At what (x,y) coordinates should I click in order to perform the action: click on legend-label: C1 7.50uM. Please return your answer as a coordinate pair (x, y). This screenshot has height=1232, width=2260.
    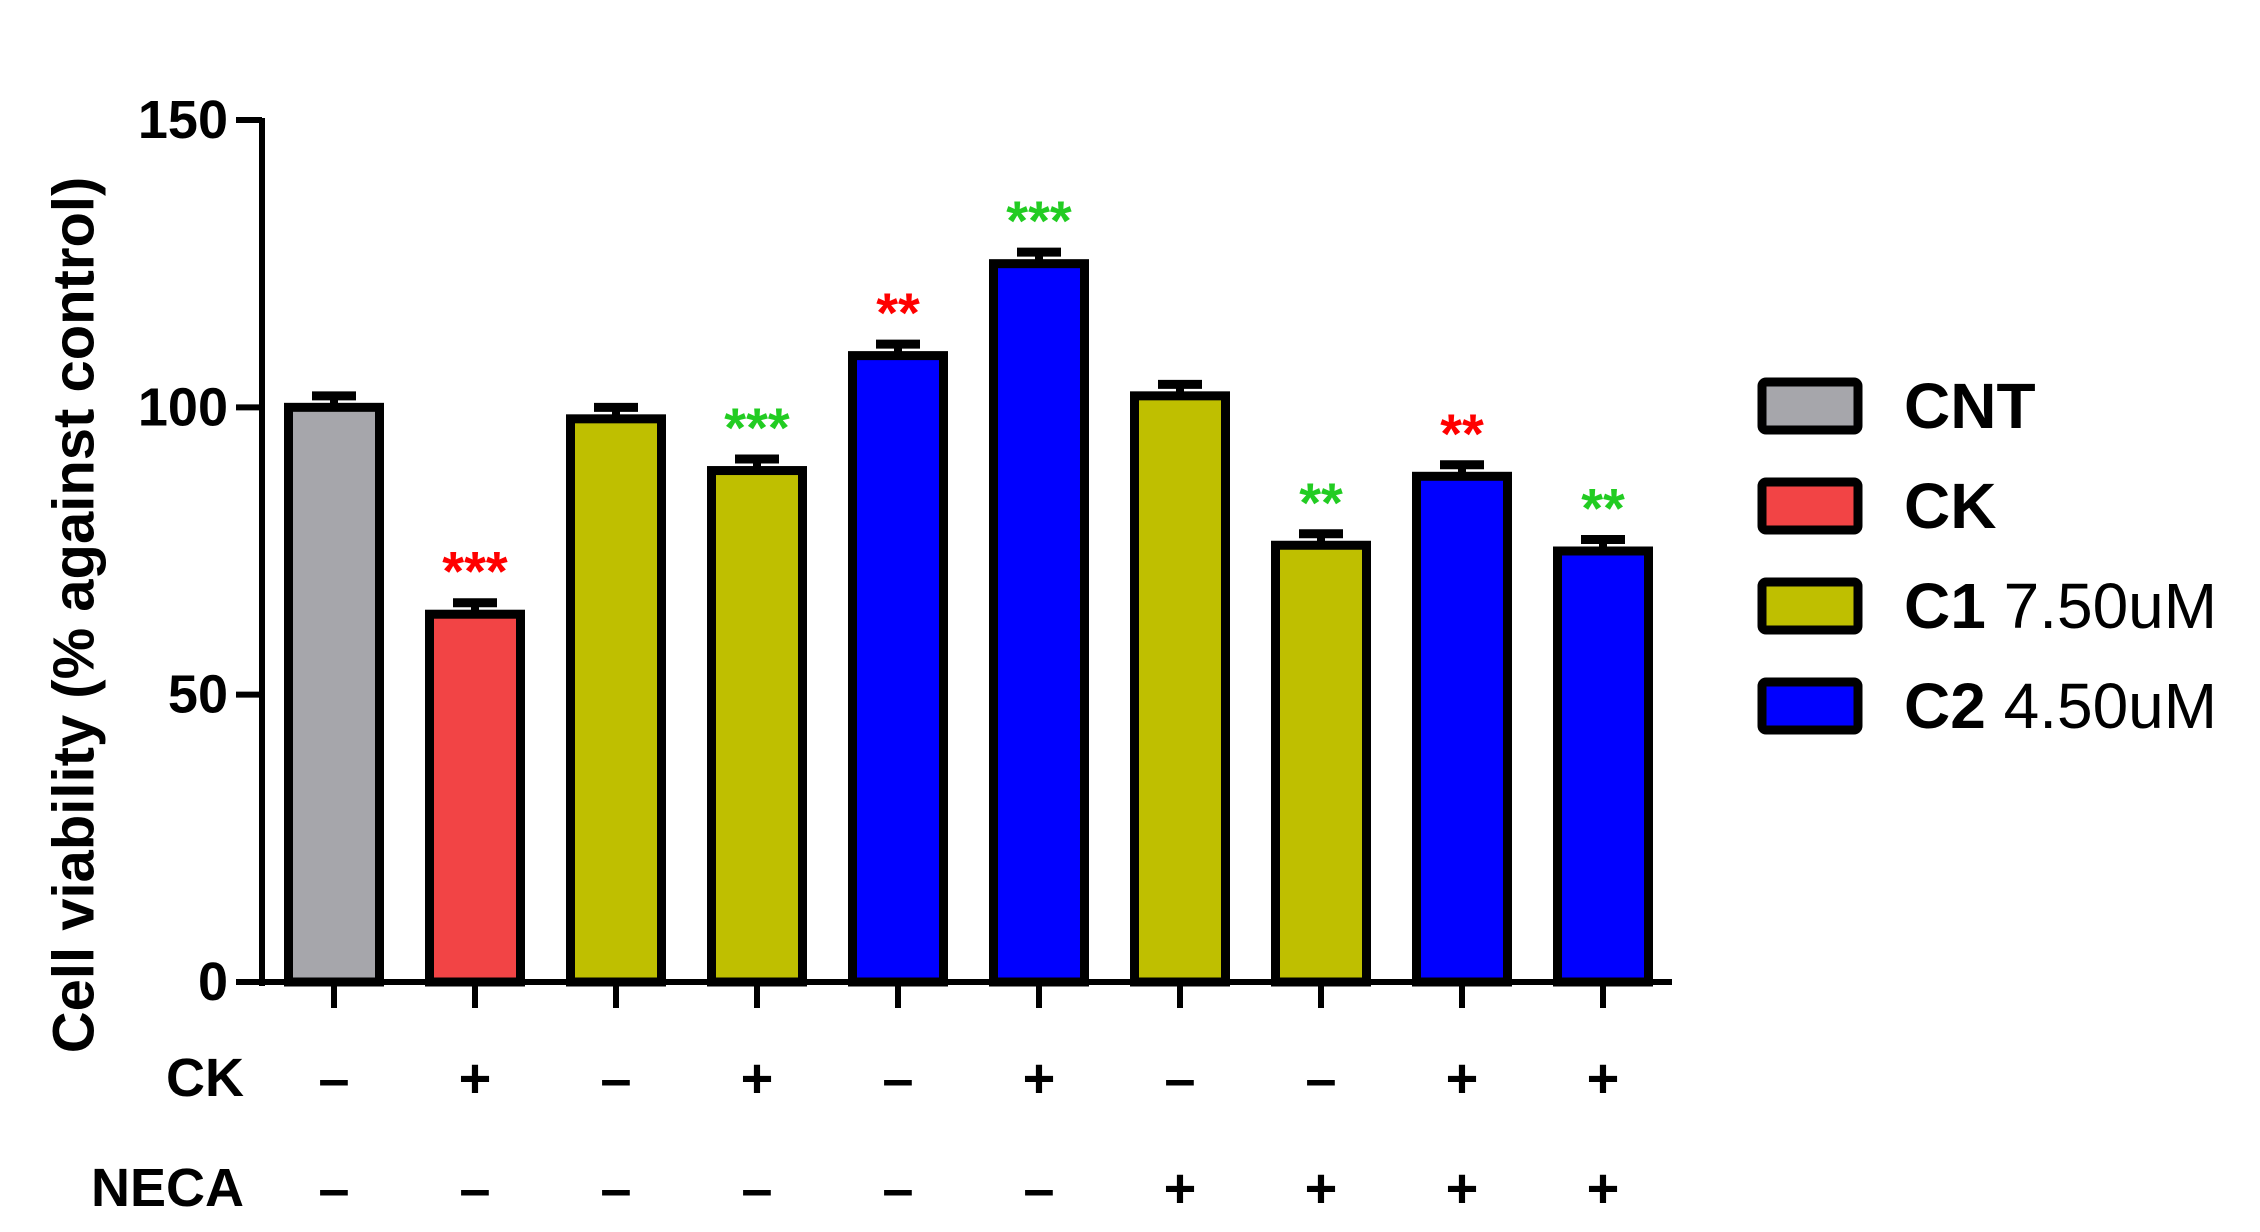
    Looking at the image, I should click on (2060, 606).